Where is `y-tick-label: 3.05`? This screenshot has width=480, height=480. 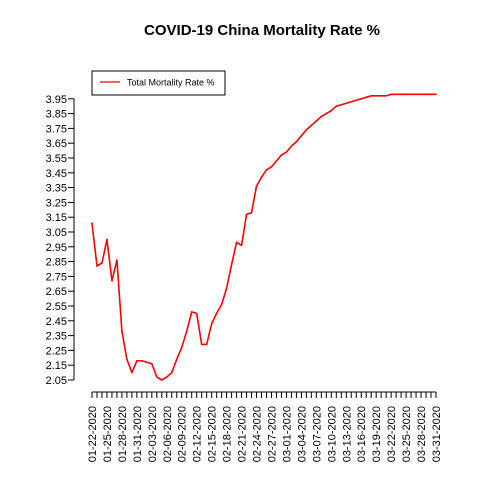
y-tick-label: 3.05 is located at coordinates (56, 233).